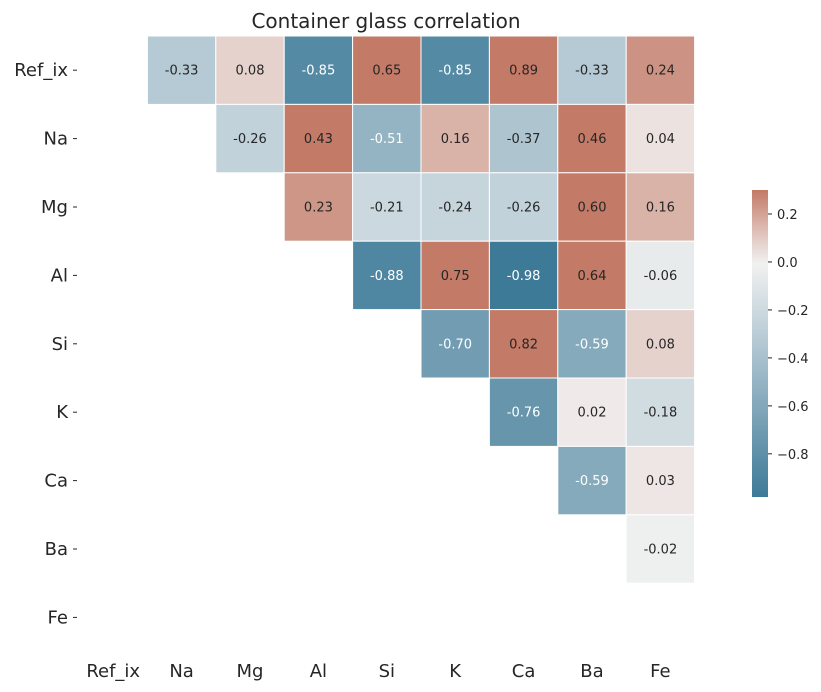 The height and width of the screenshot is (692, 821). I want to click on column-tick-label: Fe, so click(660, 671).